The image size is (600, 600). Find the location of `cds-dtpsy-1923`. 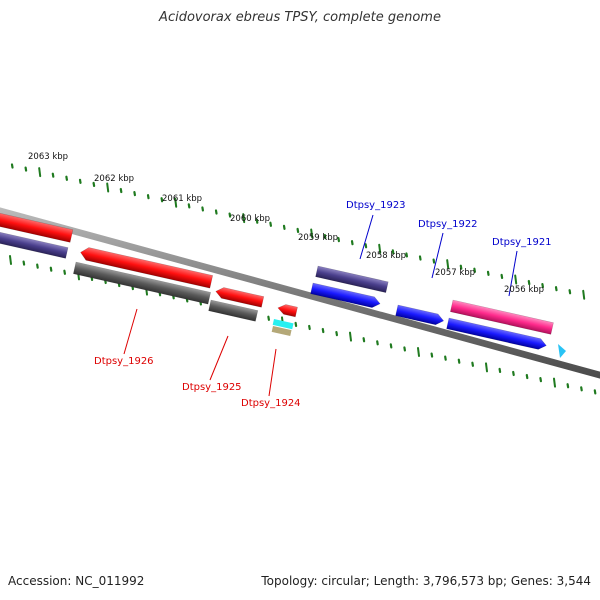

cds-dtpsy-1923 is located at coordinates (345, 295).